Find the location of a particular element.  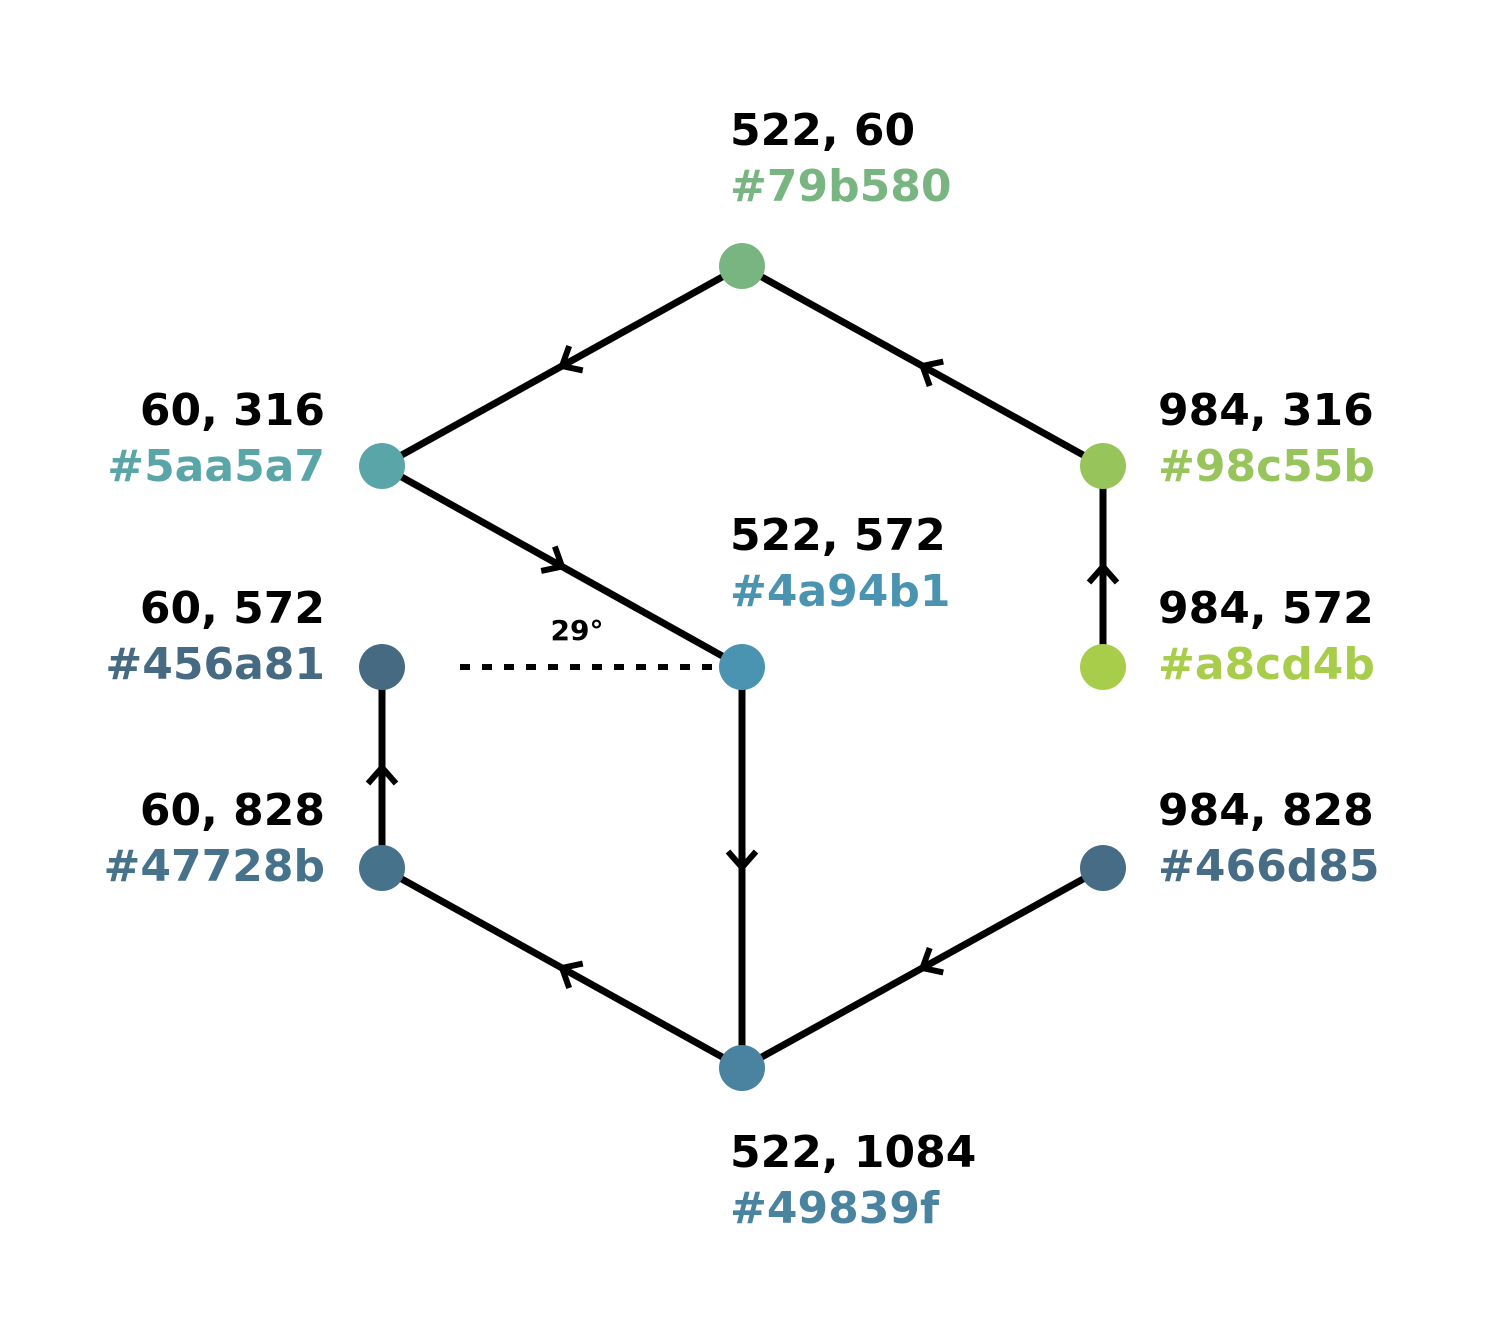

node-hex-label: #456a81 is located at coordinates (215, 664).